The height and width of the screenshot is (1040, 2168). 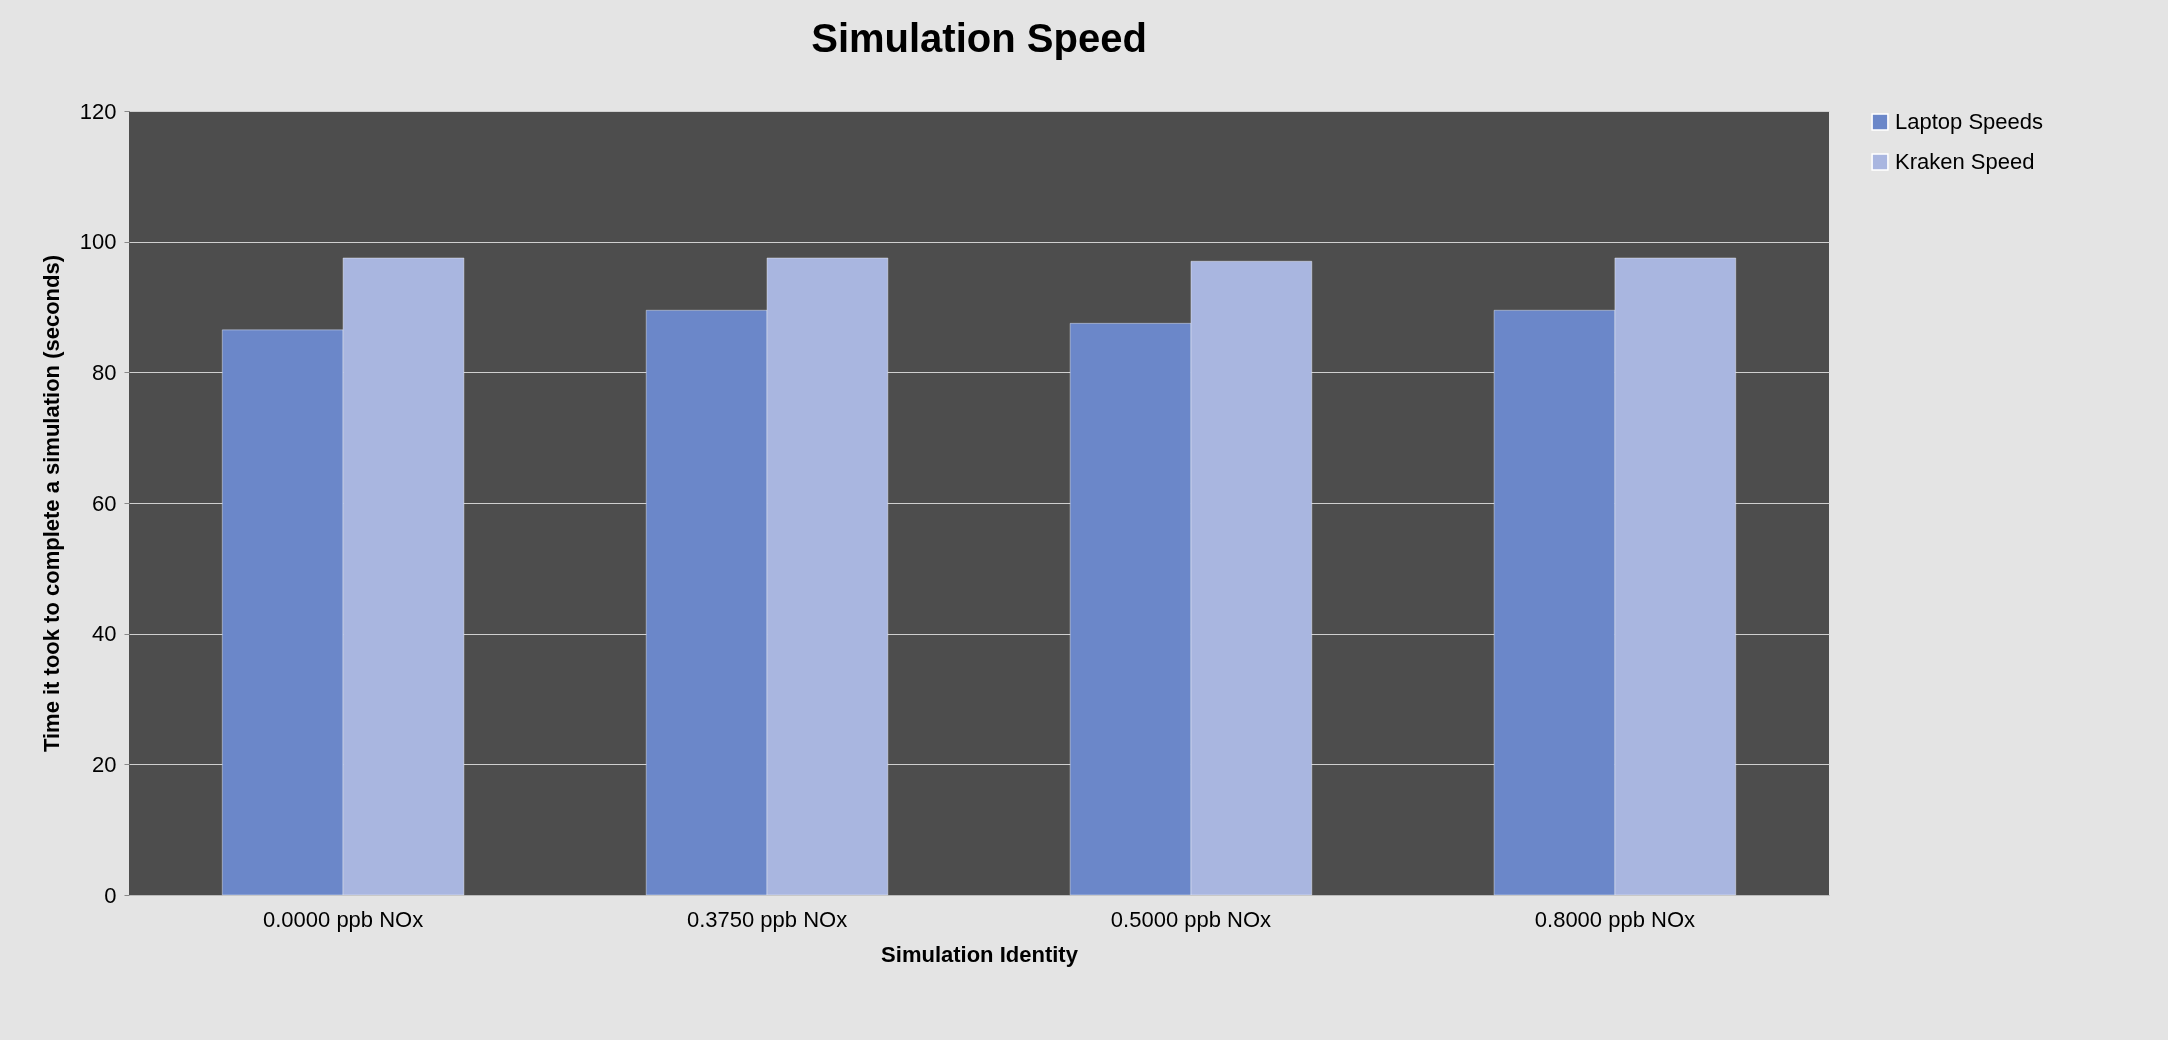 What do you see at coordinates (51, 503) in the screenshot?
I see `y-axis-title: Time it took to complete a simulation (seconds)` at bounding box center [51, 503].